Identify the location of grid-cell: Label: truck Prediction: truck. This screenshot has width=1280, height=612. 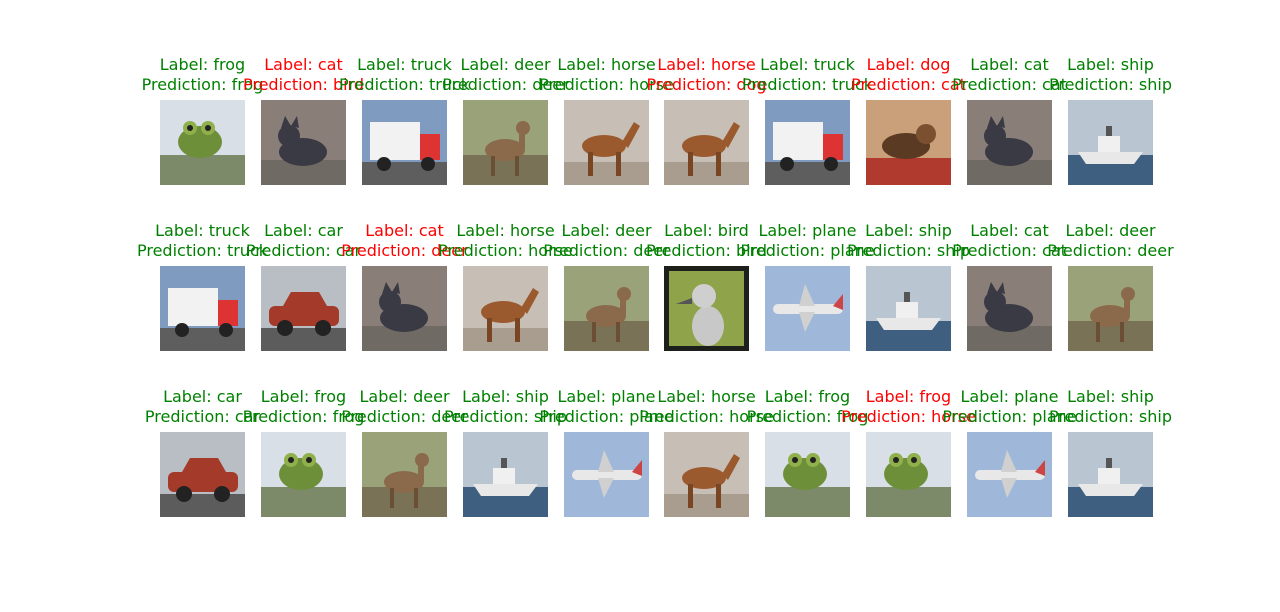
(807, 120).